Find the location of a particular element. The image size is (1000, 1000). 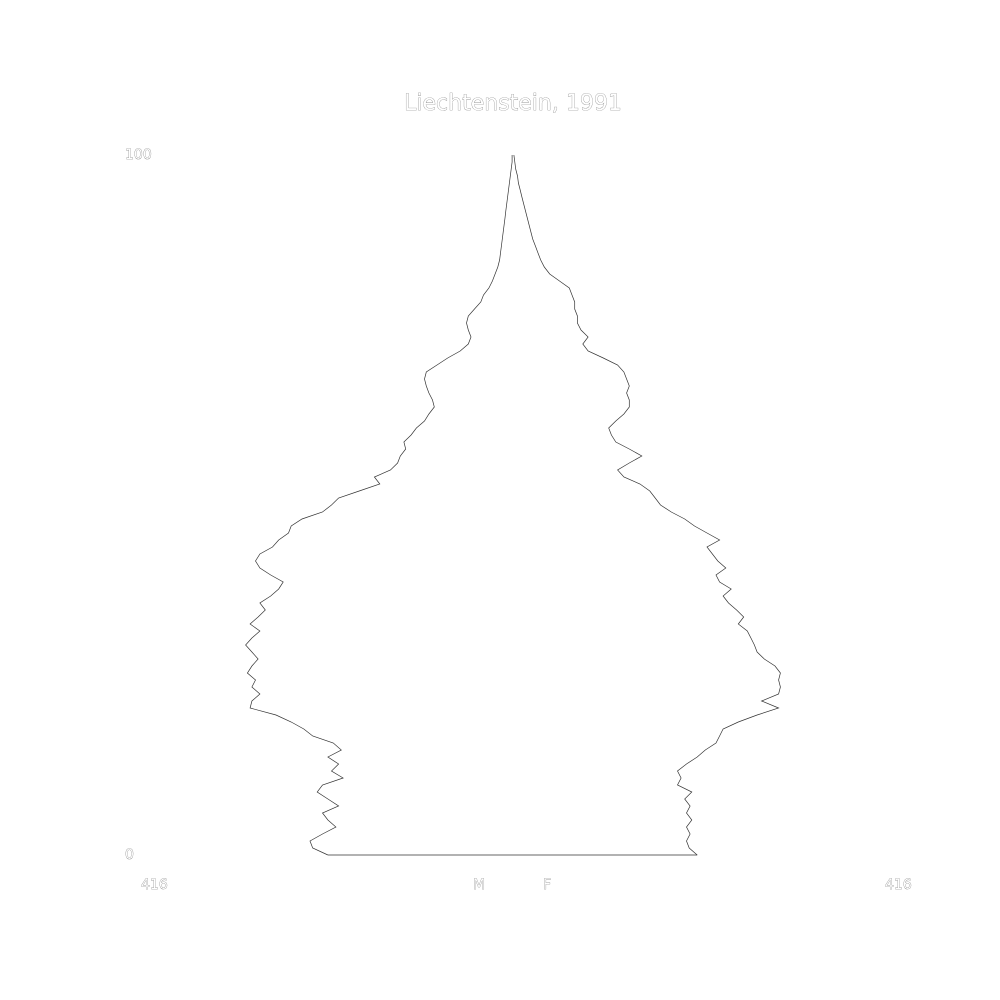

legend-label: F is located at coordinates (547, 885).